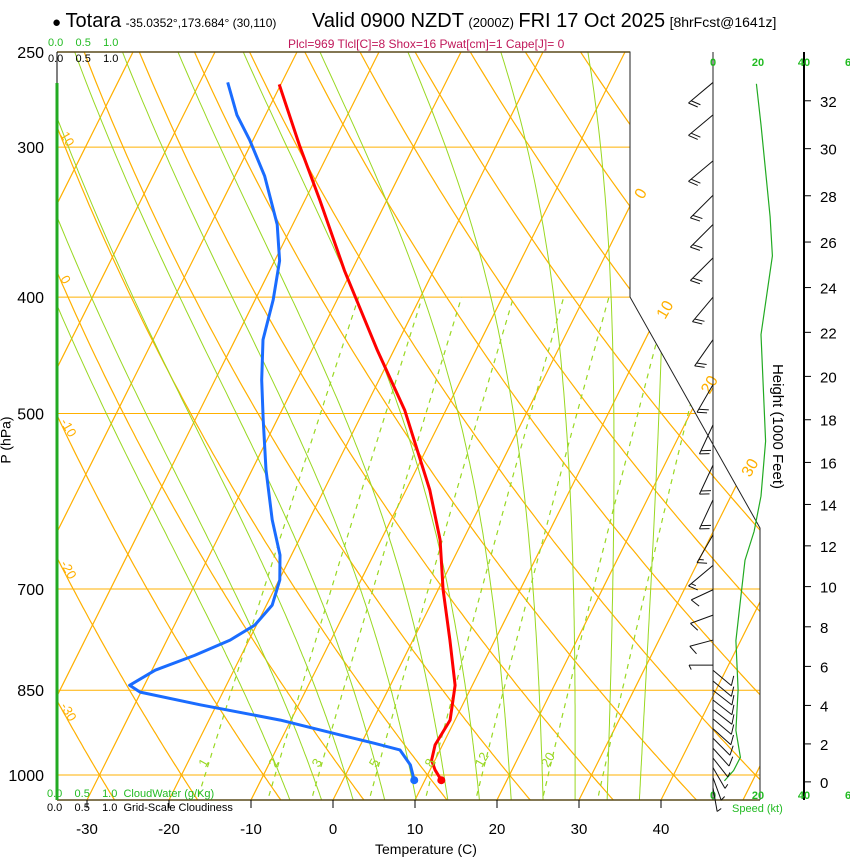 The height and width of the screenshot is (860, 850). Describe the element at coordinates (828, 547) in the screenshot. I see `height-tick-label: 12` at that location.